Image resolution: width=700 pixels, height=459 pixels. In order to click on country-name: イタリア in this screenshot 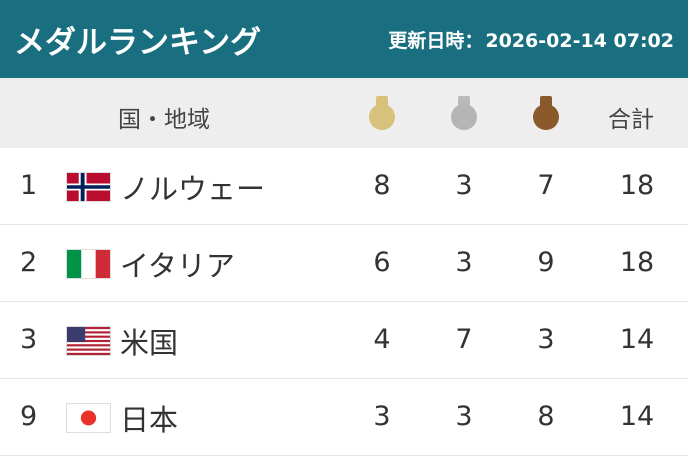, I will do `click(177, 266)`.